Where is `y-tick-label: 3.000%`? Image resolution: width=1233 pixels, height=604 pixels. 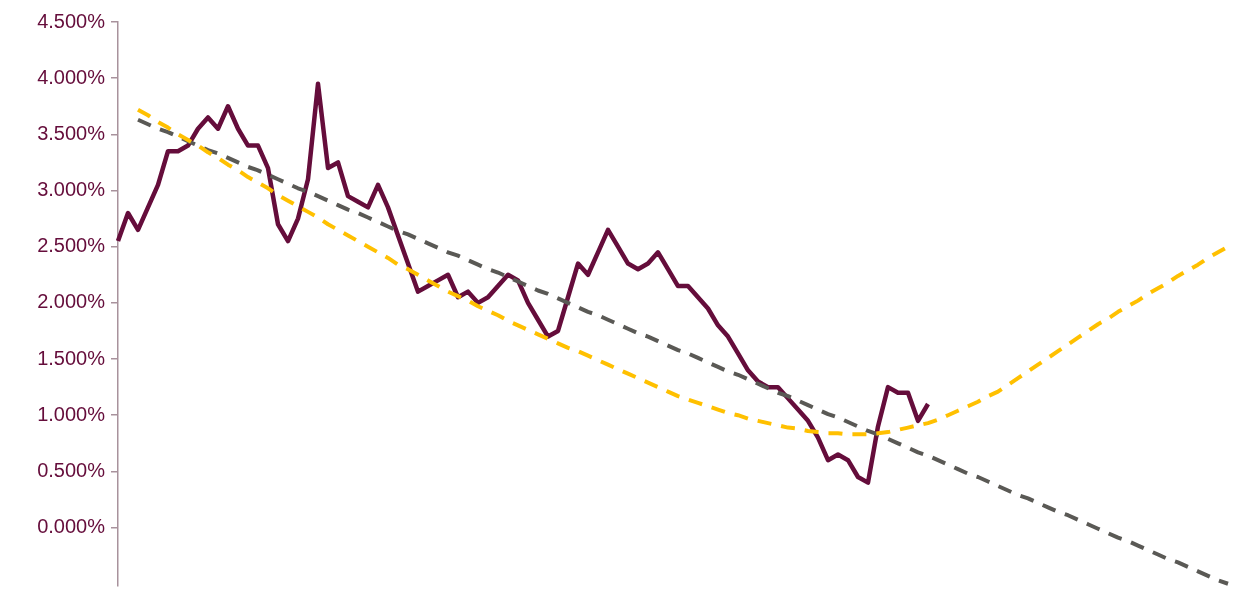
y-tick-label: 3.000% is located at coordinates (71, 189).